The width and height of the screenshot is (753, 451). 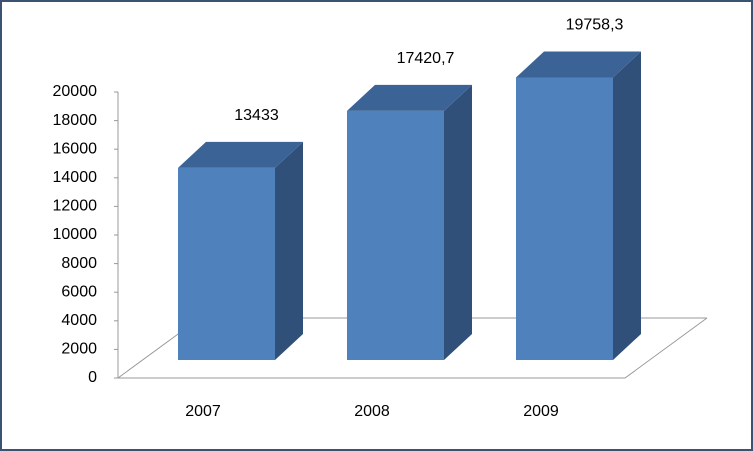 I want to click on y-tick-label: 12000, so click(x=75, y=206).